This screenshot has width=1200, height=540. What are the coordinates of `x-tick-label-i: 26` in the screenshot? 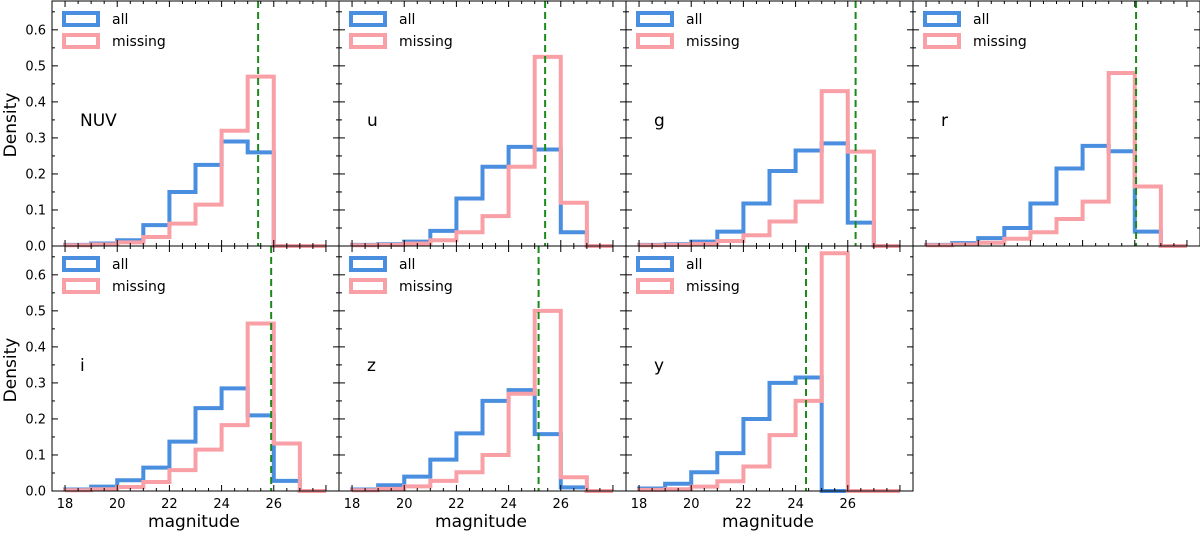 It's located at (273, 504).